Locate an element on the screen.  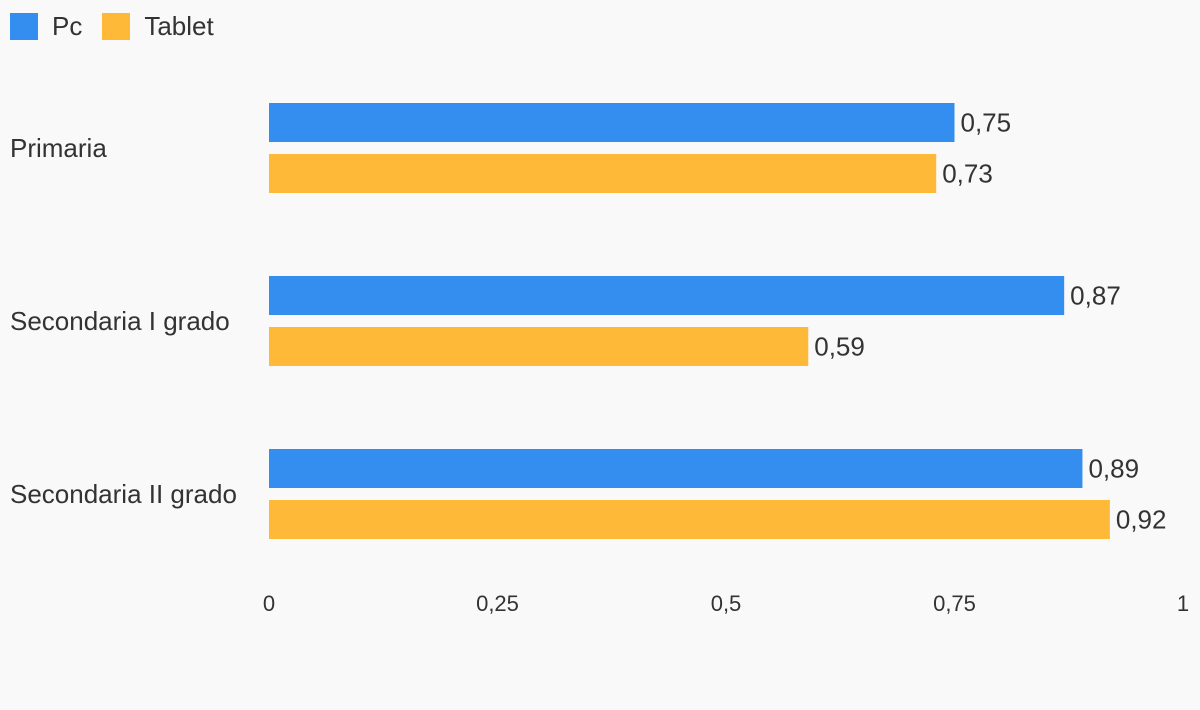
data-label: 0,59 is located at coordinates (839, 347).